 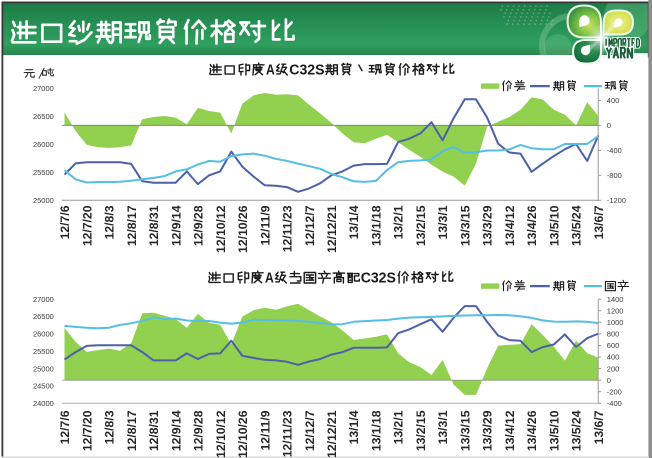 What do you see at coordinates (614, 391) in the screenshot?
I see `svg-text: -200` at bounding box center [614, 391].